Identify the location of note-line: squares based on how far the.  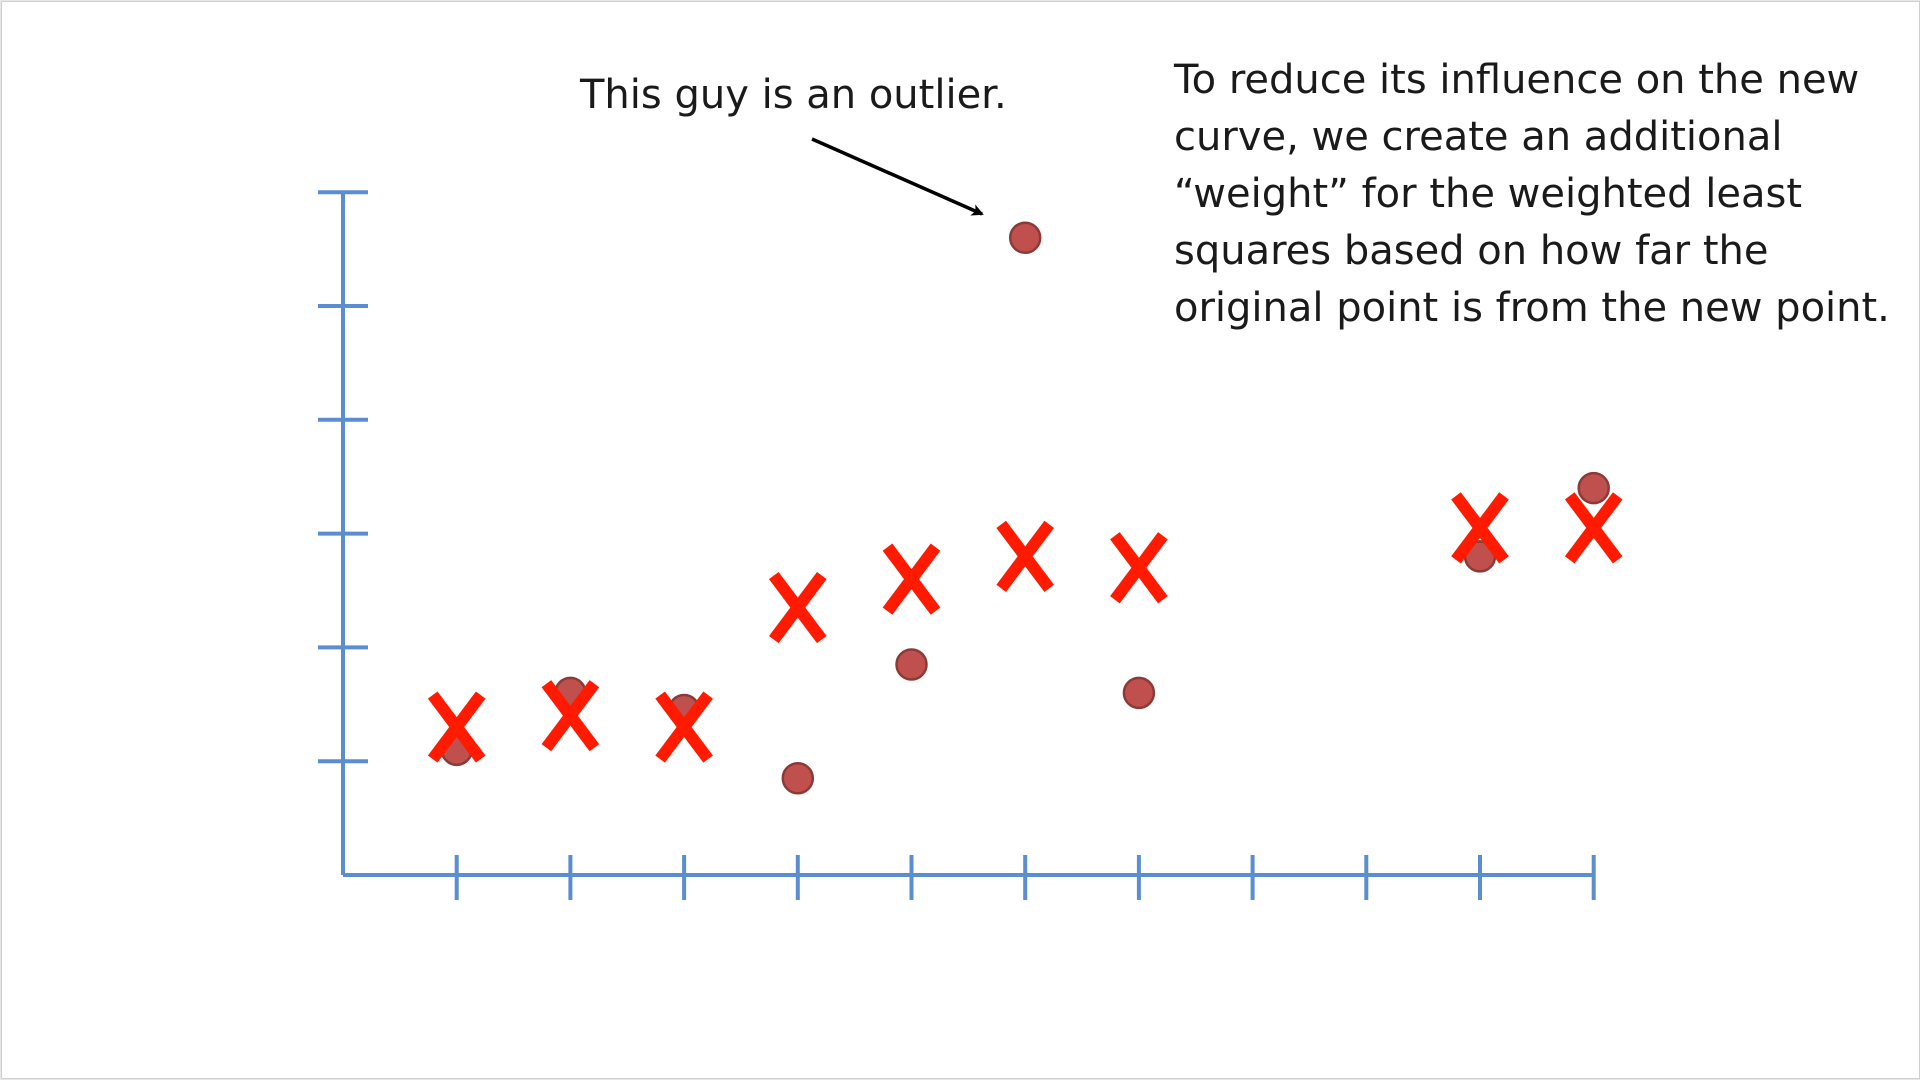
(1471, 251).